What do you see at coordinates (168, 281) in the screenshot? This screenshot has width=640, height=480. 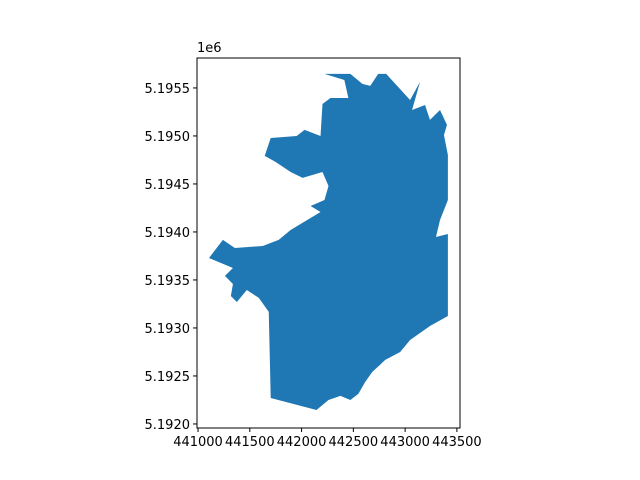 I see `y-tick-label: 5.1935` at bounding box center [168, 281].